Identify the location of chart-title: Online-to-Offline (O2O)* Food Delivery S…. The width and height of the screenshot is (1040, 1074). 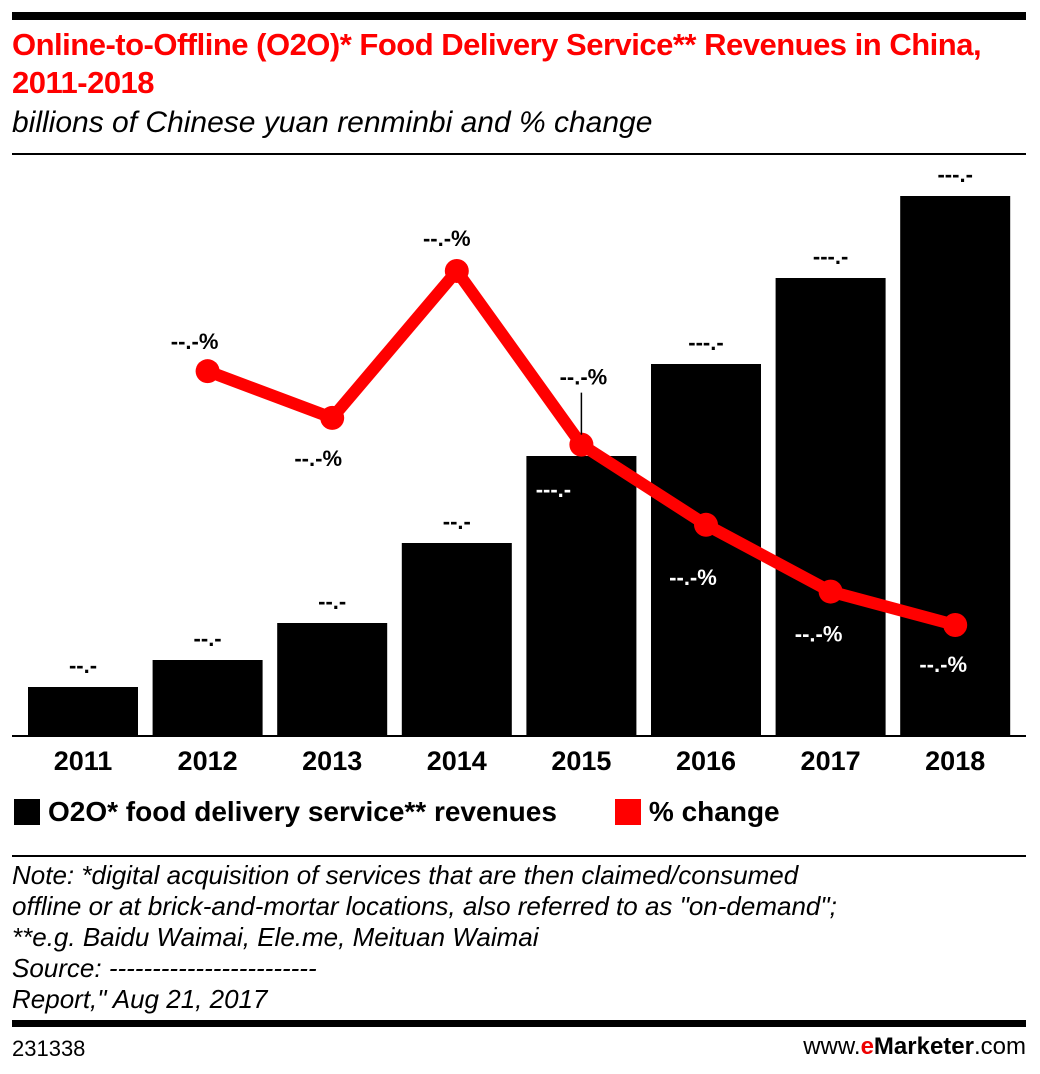
(497, 63).